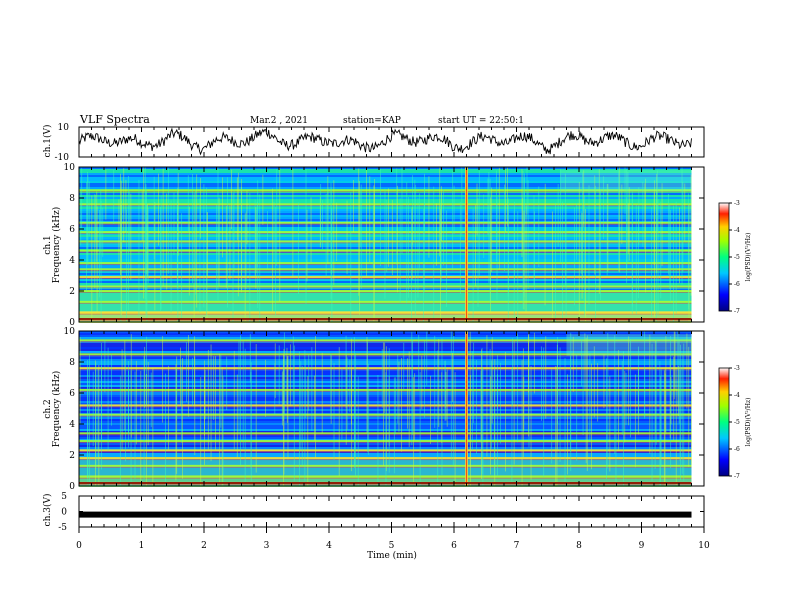 The width and height of the screenshot is (792, 612). I want to click on x-tick-label: 0, so click(79, 546).